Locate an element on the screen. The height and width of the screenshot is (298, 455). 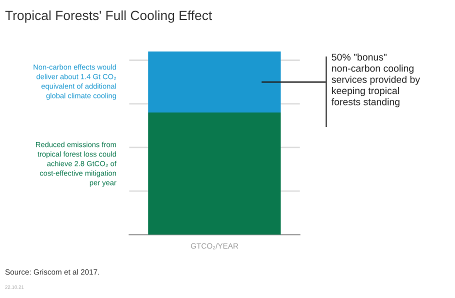
chart-title: Tropical Forests' Full Cooling Effect is located at coordinates (108, 16).